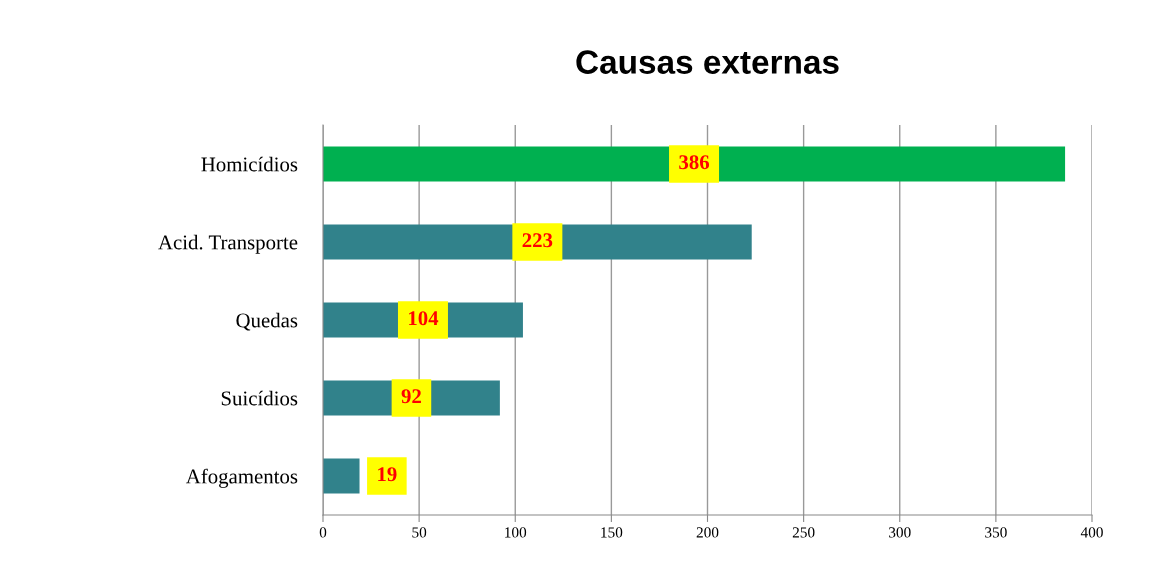 The width and height of the screenshot is (1150, 588). I want to click on y-tick-label: Acid. Transporte, so click(228, 244).